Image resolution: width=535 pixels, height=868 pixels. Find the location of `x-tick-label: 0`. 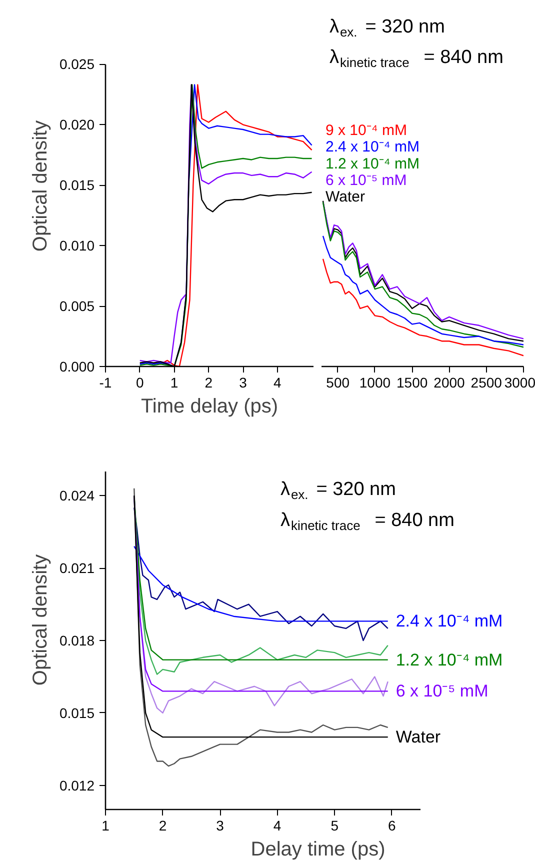

x-tick-label: 0 is located at coordinates (140, 382).